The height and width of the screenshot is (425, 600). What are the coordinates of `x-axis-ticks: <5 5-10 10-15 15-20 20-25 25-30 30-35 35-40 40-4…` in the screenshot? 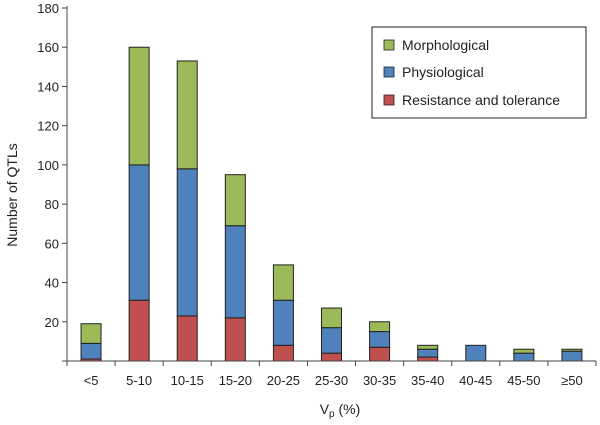 It's located at (333, 380).